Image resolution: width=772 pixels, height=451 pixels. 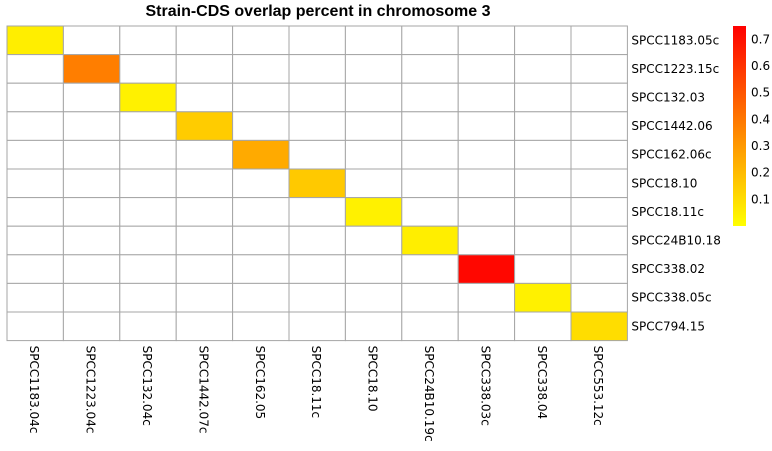 I want to click on column-label: SPCC18.10, so click(x=373, y=379).